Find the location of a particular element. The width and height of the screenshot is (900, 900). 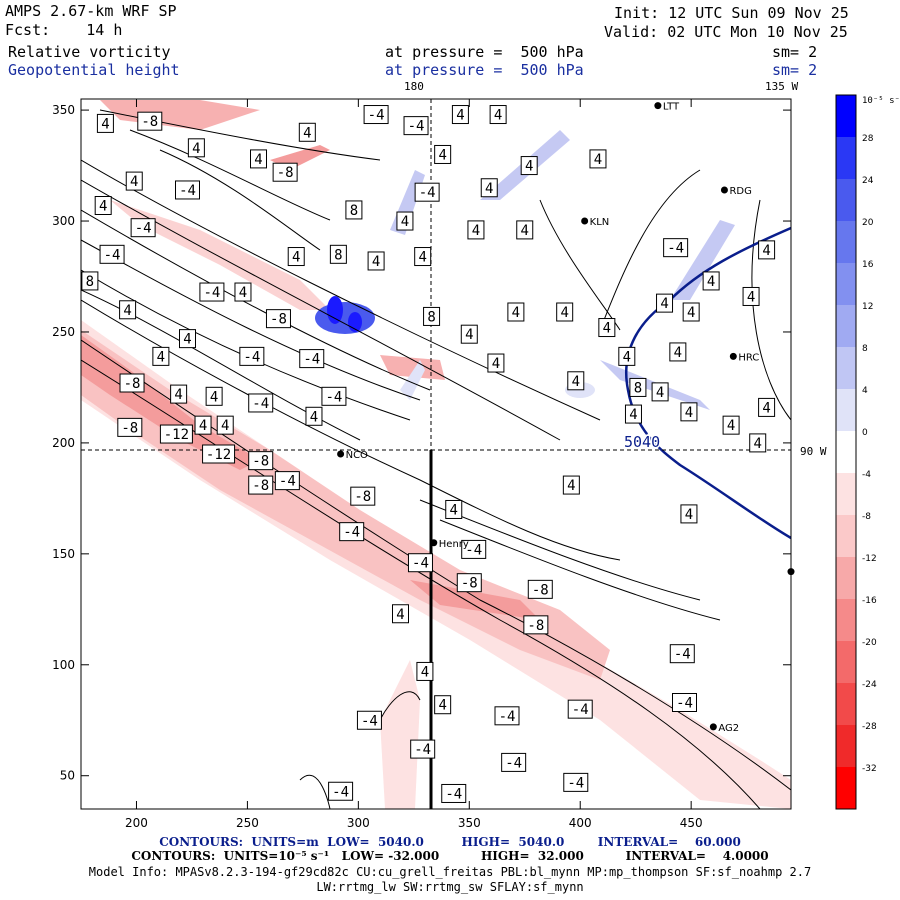

valid-time: Valid: 02 UTC Mon 10 Nov 25 is located at coordinates (726, 32).